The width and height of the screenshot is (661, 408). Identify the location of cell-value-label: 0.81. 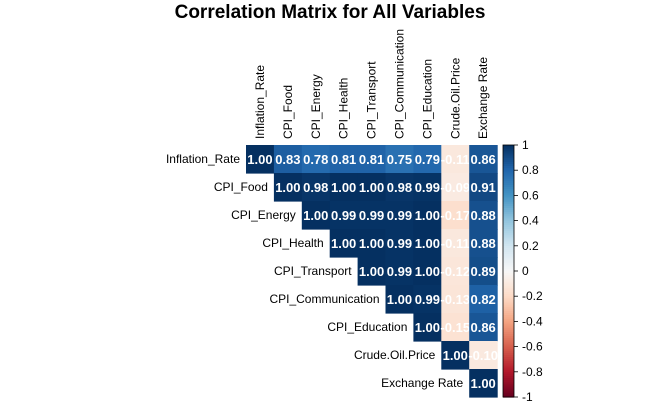
(343, 159).